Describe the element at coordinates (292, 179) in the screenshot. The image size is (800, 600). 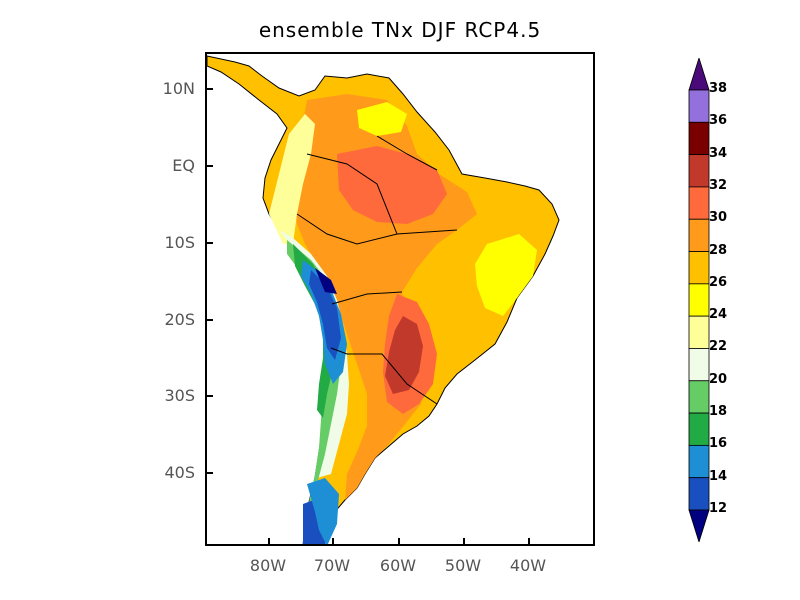
I see `contour-22-24-andes-north` at that location.